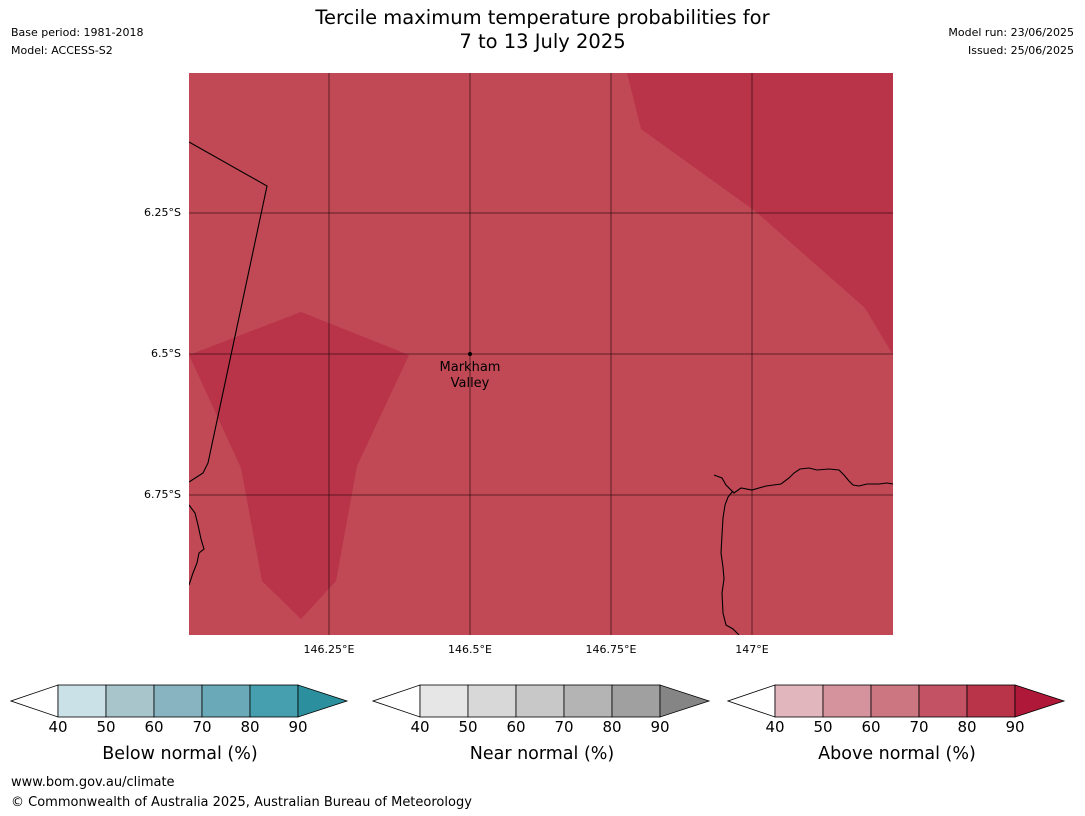  What do you see at coordinates (1020, 50) in the screenshot?
I see `issued-date: Issued: 25/06/2025` at bounding box center [1020, 50].